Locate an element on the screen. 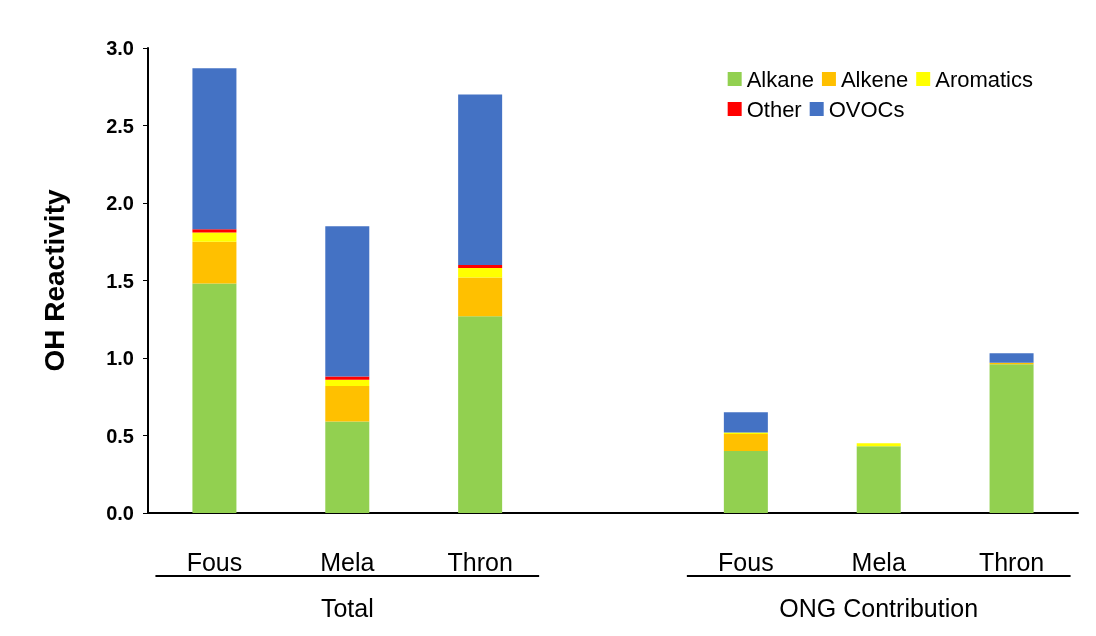 This screenshot has height=636, width=1096. legend-label: Alkane is located at coordinates (780, 79).